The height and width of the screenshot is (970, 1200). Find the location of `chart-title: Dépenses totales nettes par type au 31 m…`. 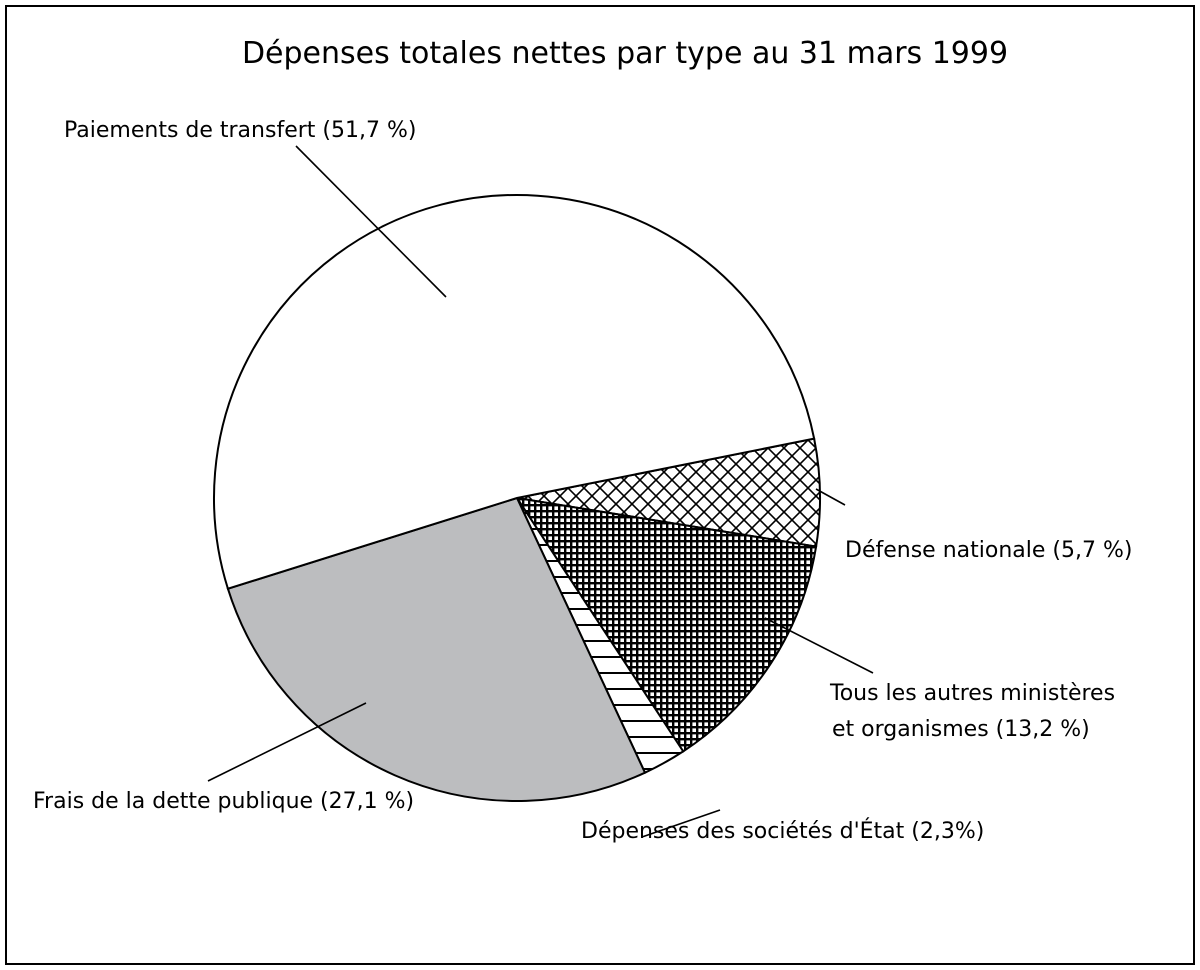

chart-title: Dépenses totales nettes par type au 31 m… is located at coordinates (625, 53).